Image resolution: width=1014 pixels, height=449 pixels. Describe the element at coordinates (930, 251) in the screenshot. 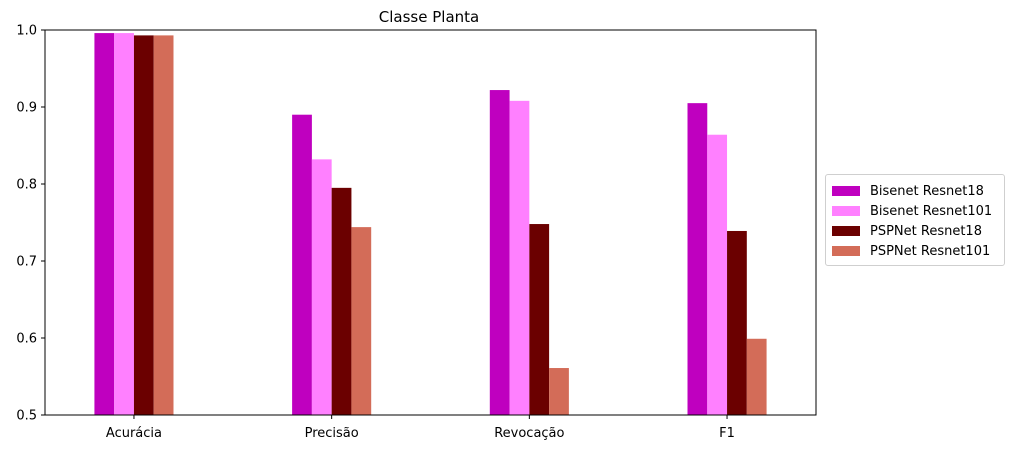

I see `legend-label: PSPNet Resnet101` at that location.